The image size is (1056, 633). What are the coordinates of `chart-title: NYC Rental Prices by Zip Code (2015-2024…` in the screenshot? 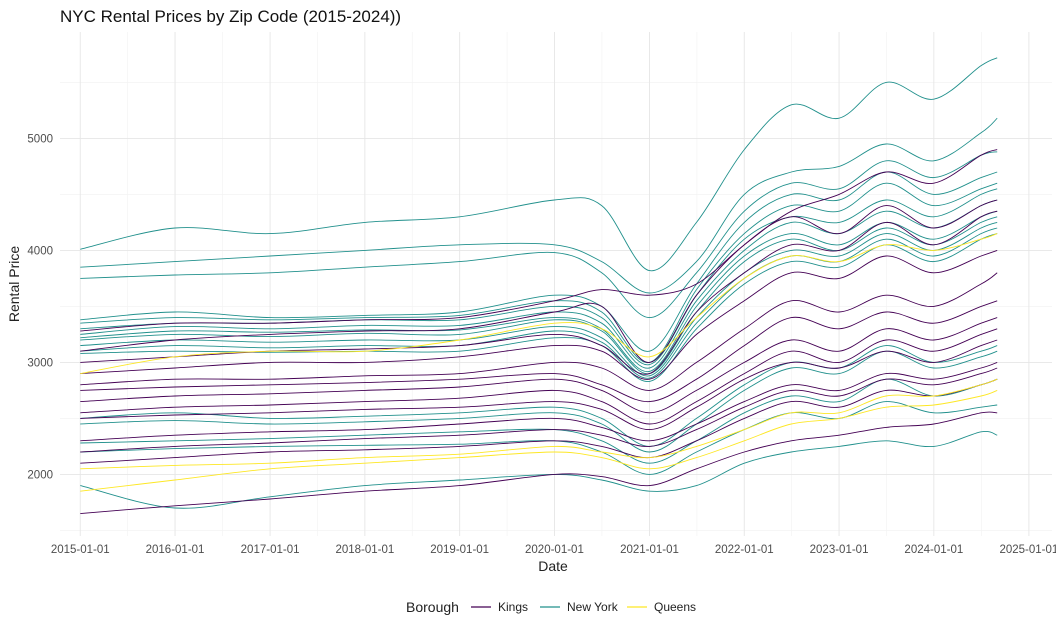 It's located at (230, 16).